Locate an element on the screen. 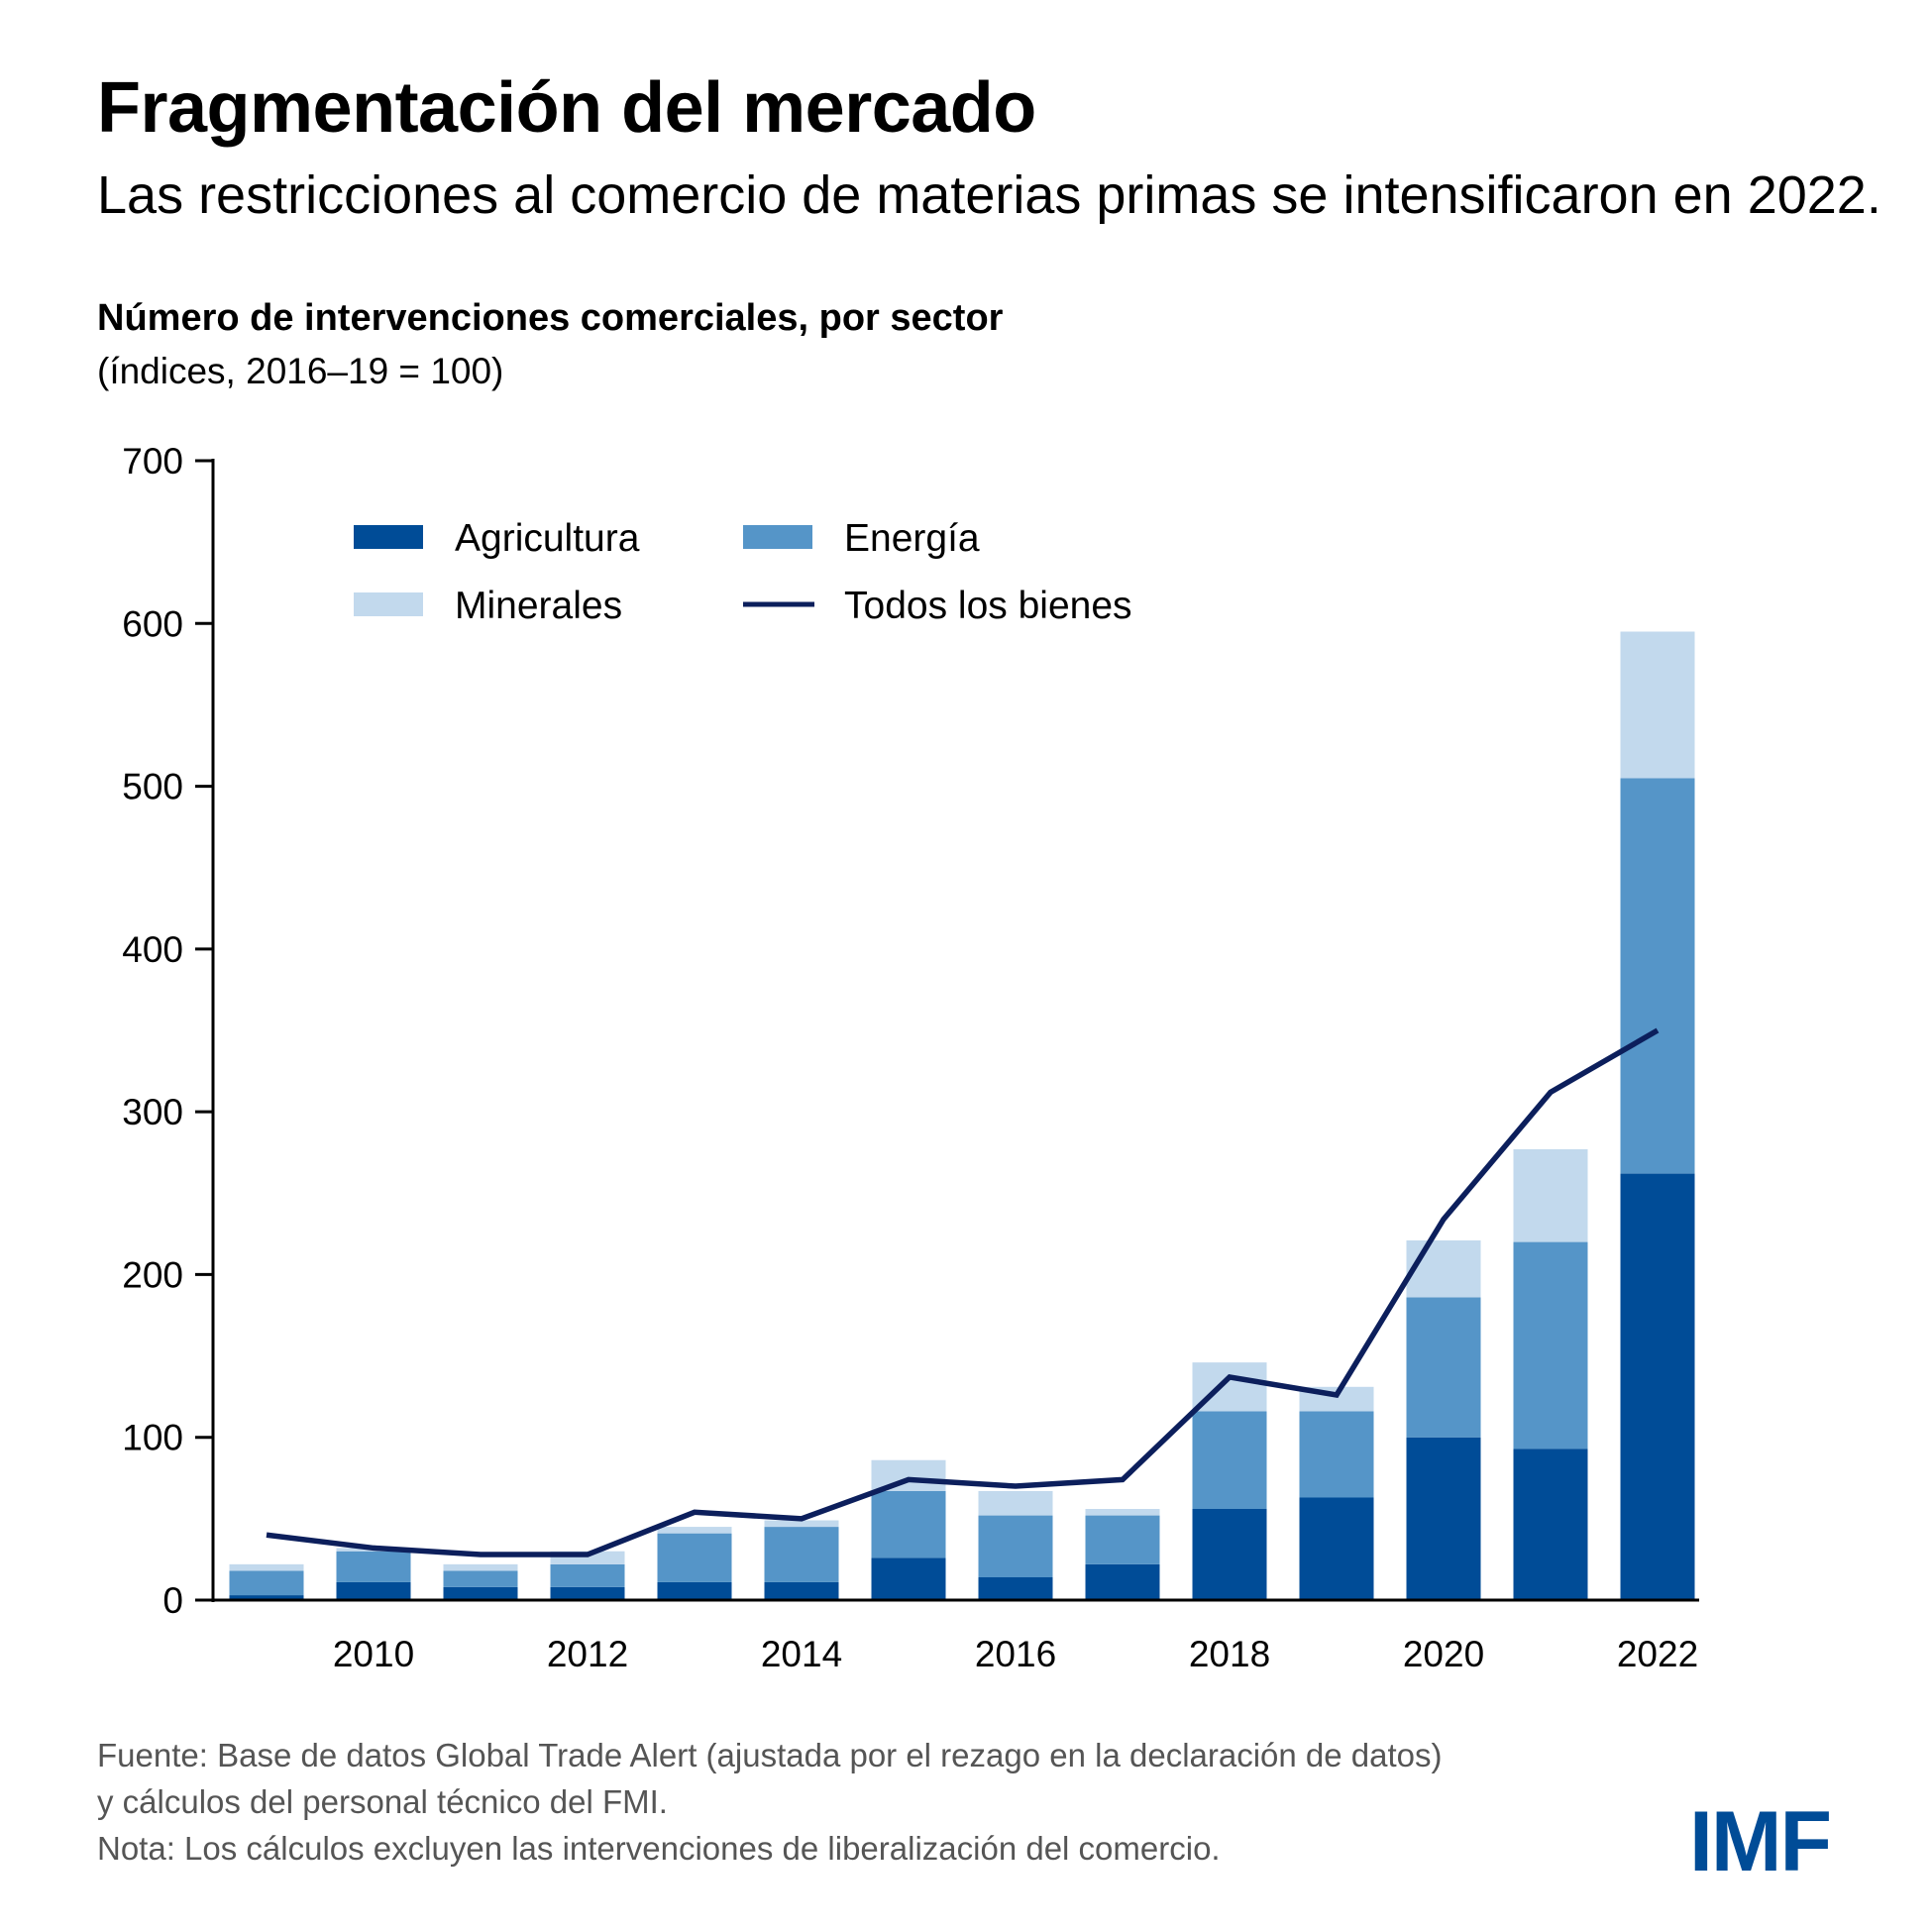 This screenshot has height=1932, width=1932. x-tick-label: 2012 is located at coordinates (587, 1654).